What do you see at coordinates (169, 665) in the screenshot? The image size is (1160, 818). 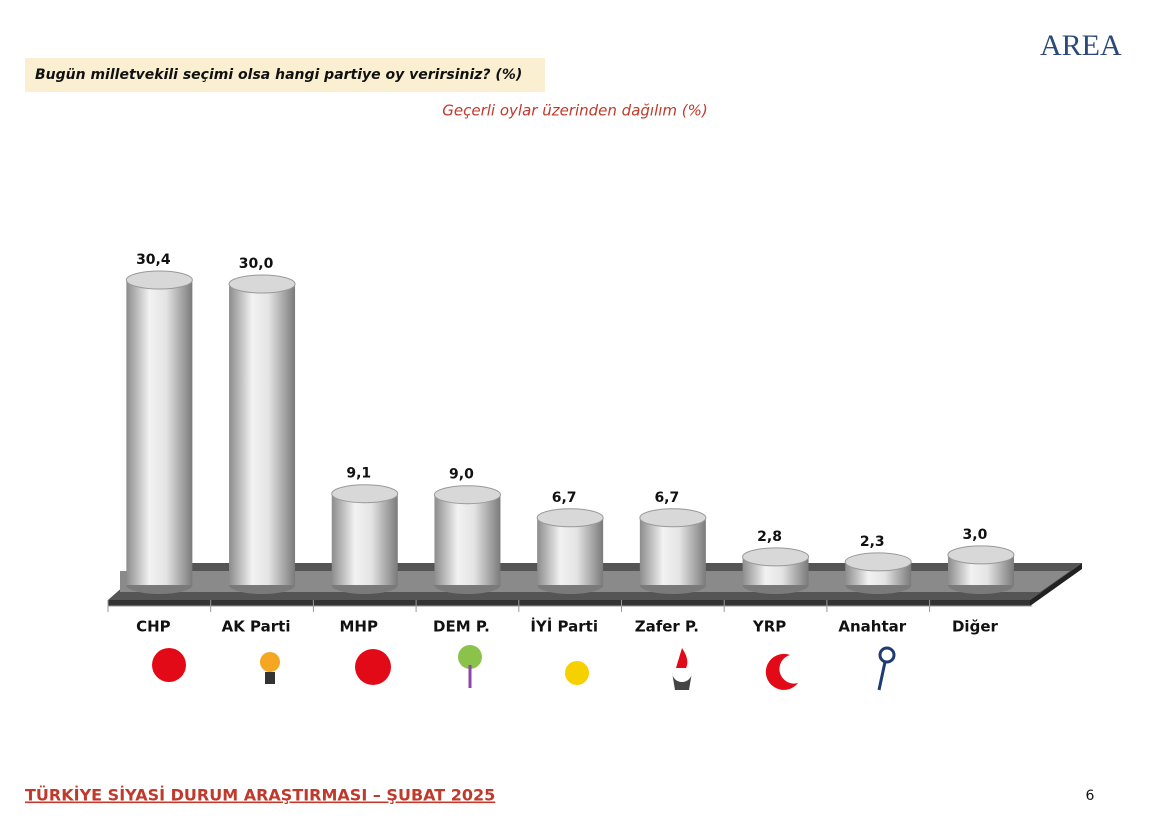 I see `icon-chp` at bounding box center [169, 665].